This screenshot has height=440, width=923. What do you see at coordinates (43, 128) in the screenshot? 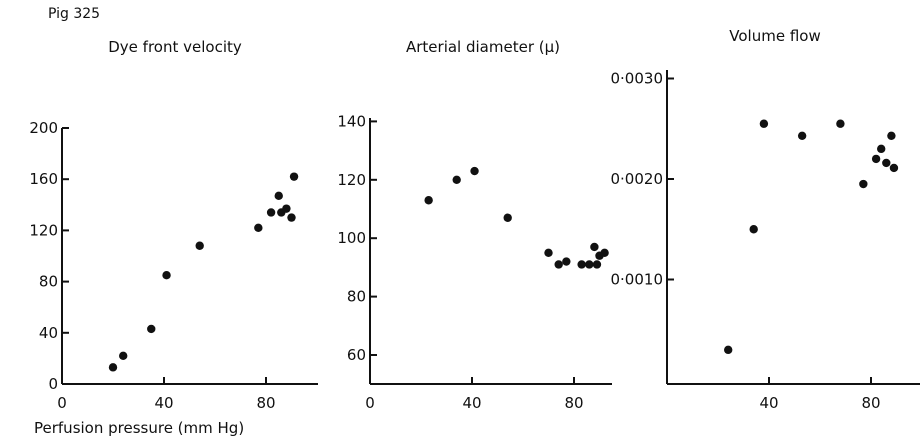
I see `y-tick-label: 200` at bounding box center [43, 128].